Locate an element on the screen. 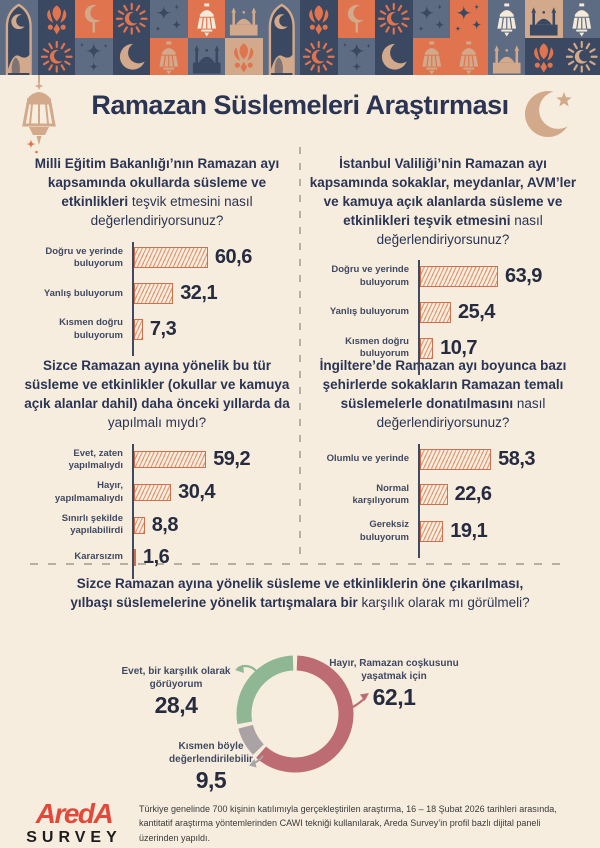 This screenshot has height=848, width=600. areda-survey-logo: AredA SURVEY is located at coordinates (74, 823).